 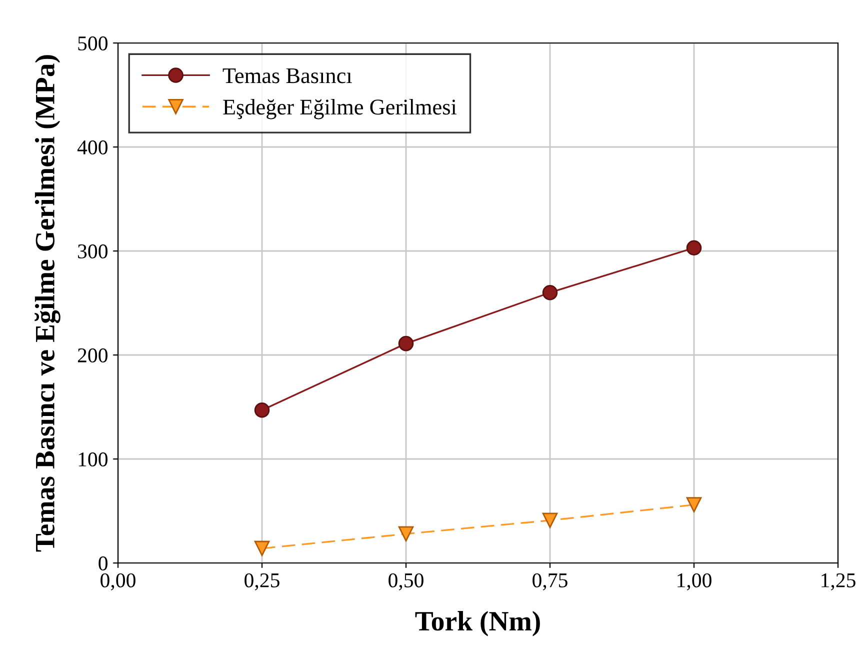 I want to click on y-tick-label: 400, so click(x=92, y=147).